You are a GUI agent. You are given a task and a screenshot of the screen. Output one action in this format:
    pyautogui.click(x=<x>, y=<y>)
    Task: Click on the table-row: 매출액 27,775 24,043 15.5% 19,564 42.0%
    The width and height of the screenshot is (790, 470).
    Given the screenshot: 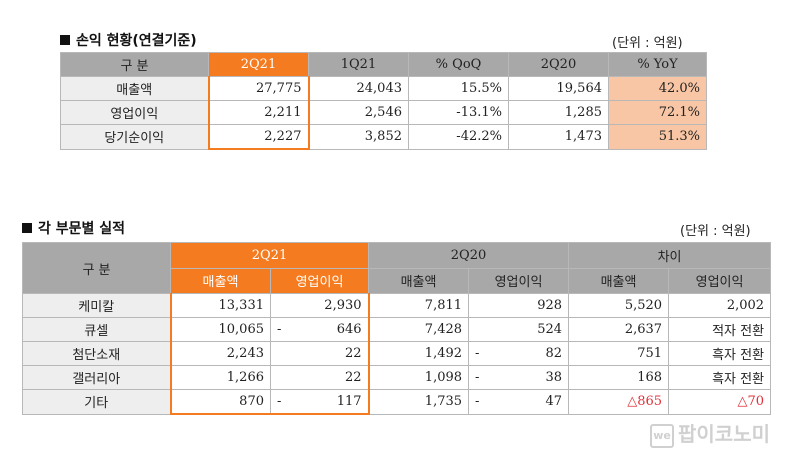 What is the action you would take?
    pyautogui.click(x=383, y=88)
    